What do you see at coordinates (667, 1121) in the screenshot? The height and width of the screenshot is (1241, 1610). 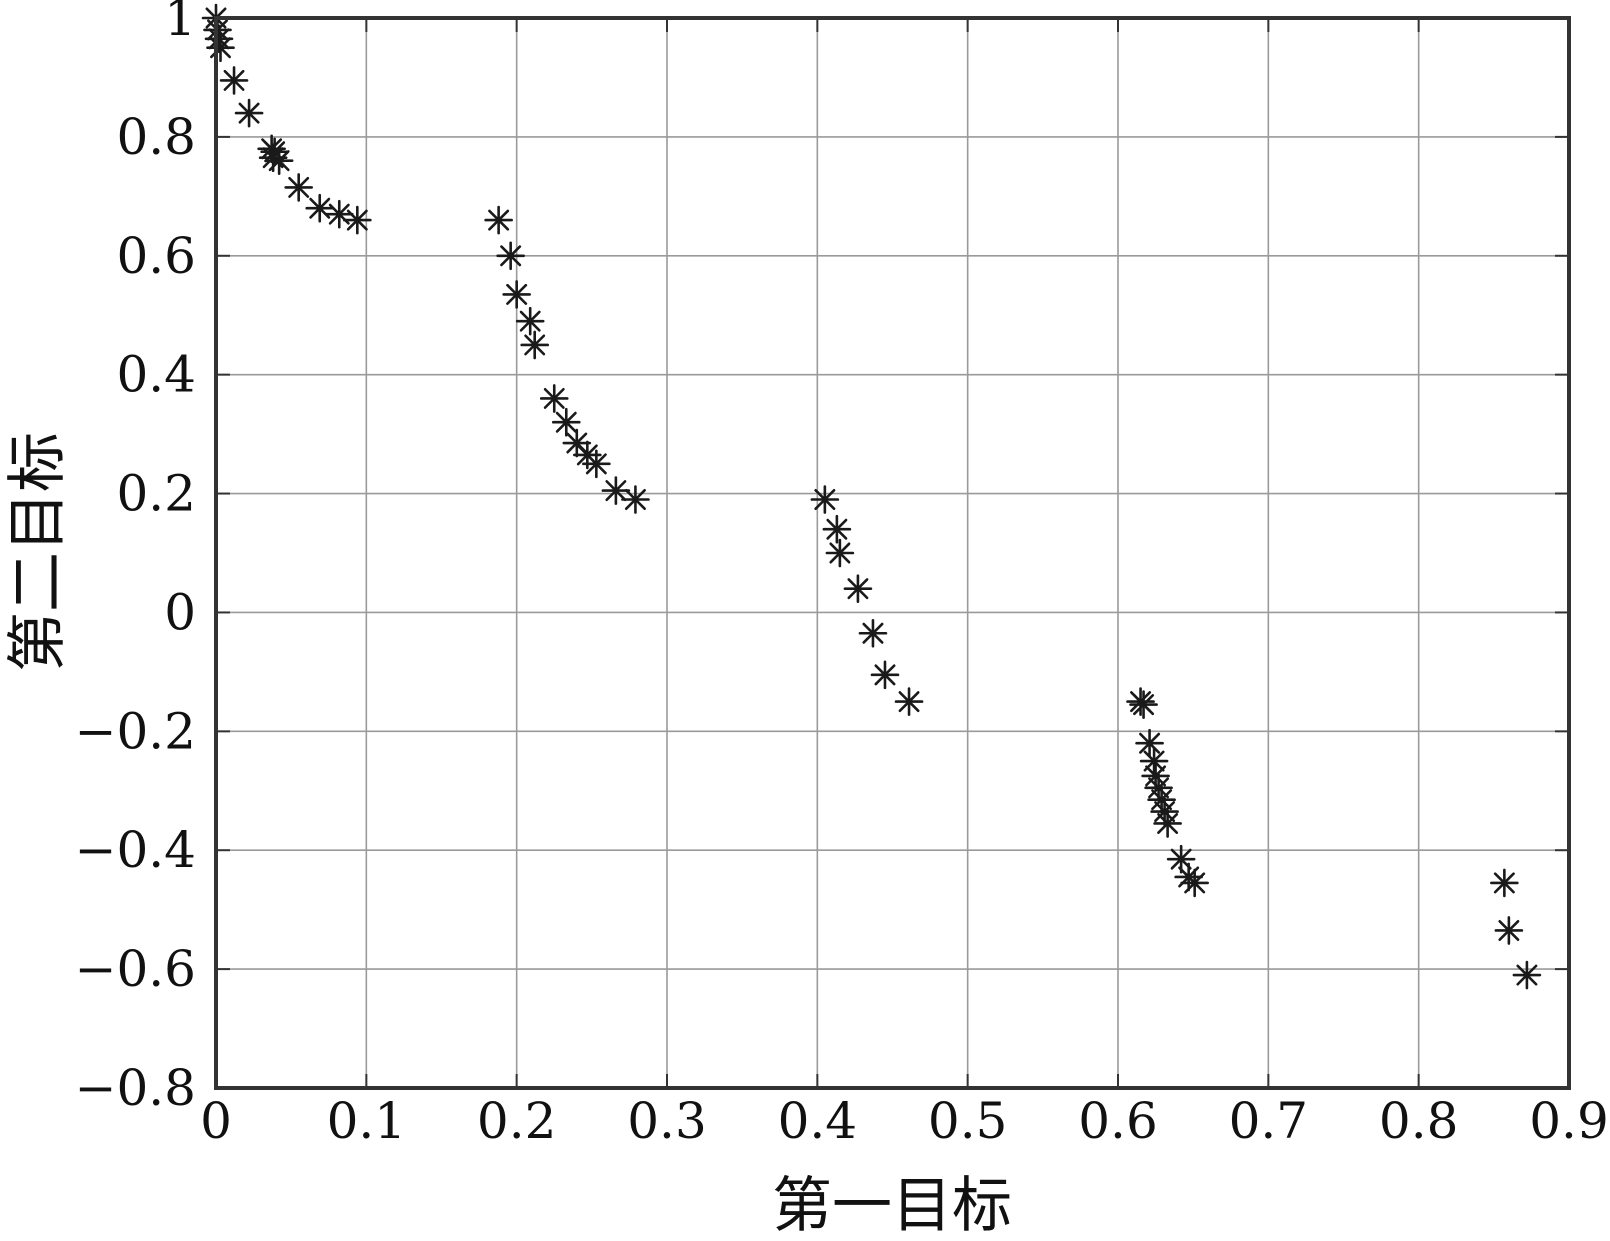 I see `x-tick-label: 0.3` at bounding box center [667, 1121].